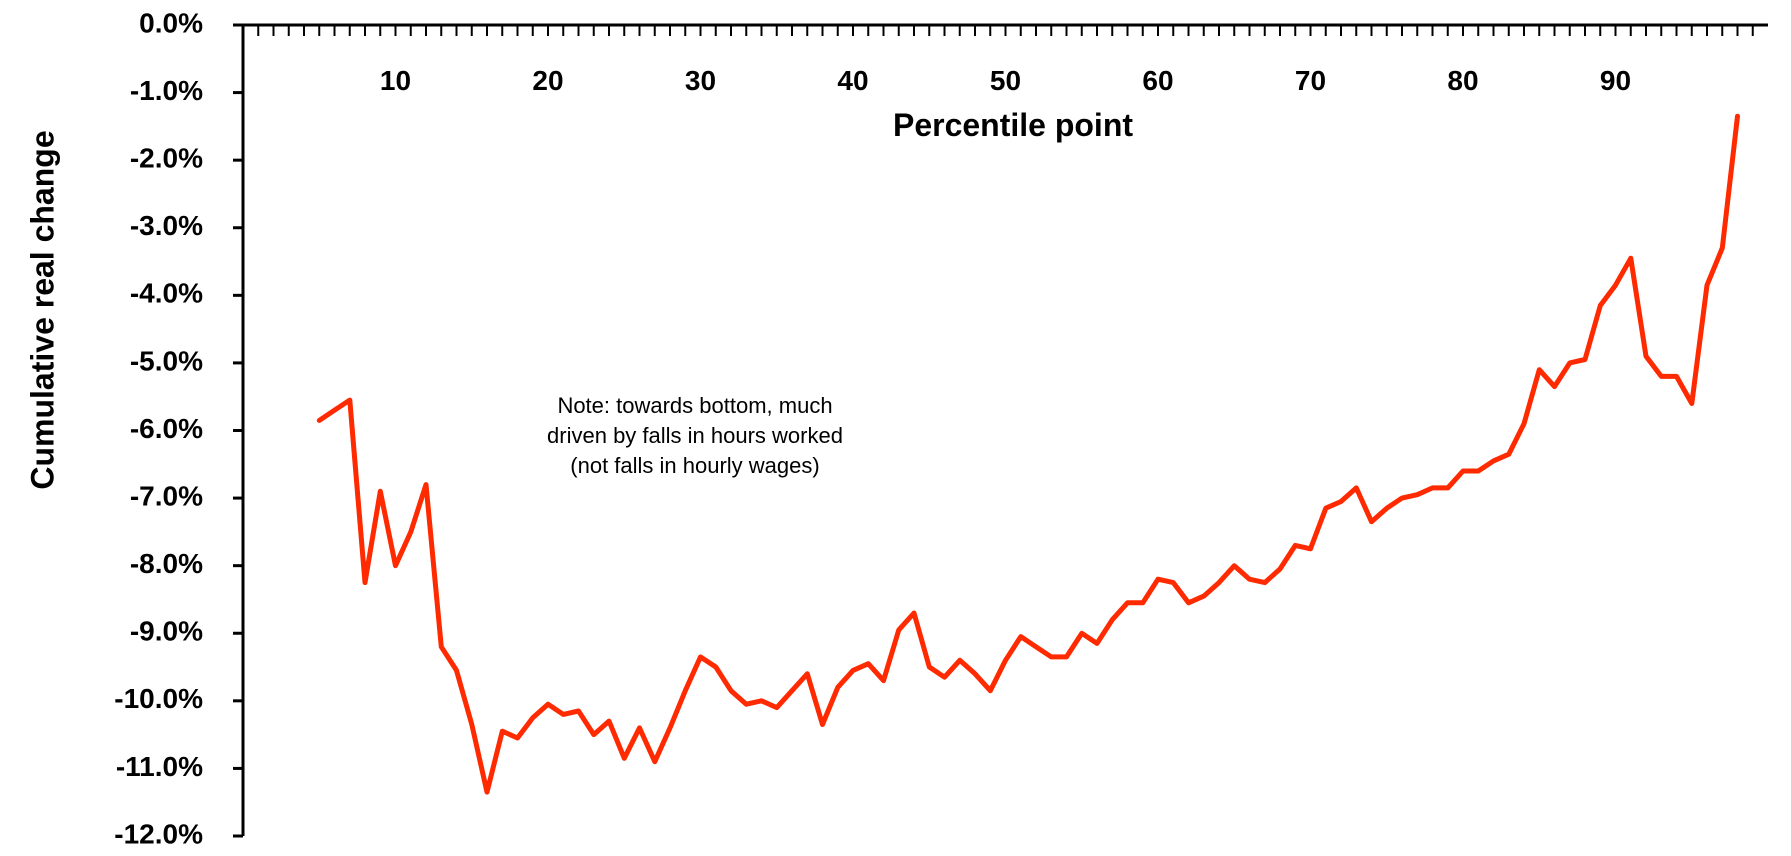  Describe the element at coordinates (1462, 80) in the screenshot. I see `x-tick-label: 80` at that location.